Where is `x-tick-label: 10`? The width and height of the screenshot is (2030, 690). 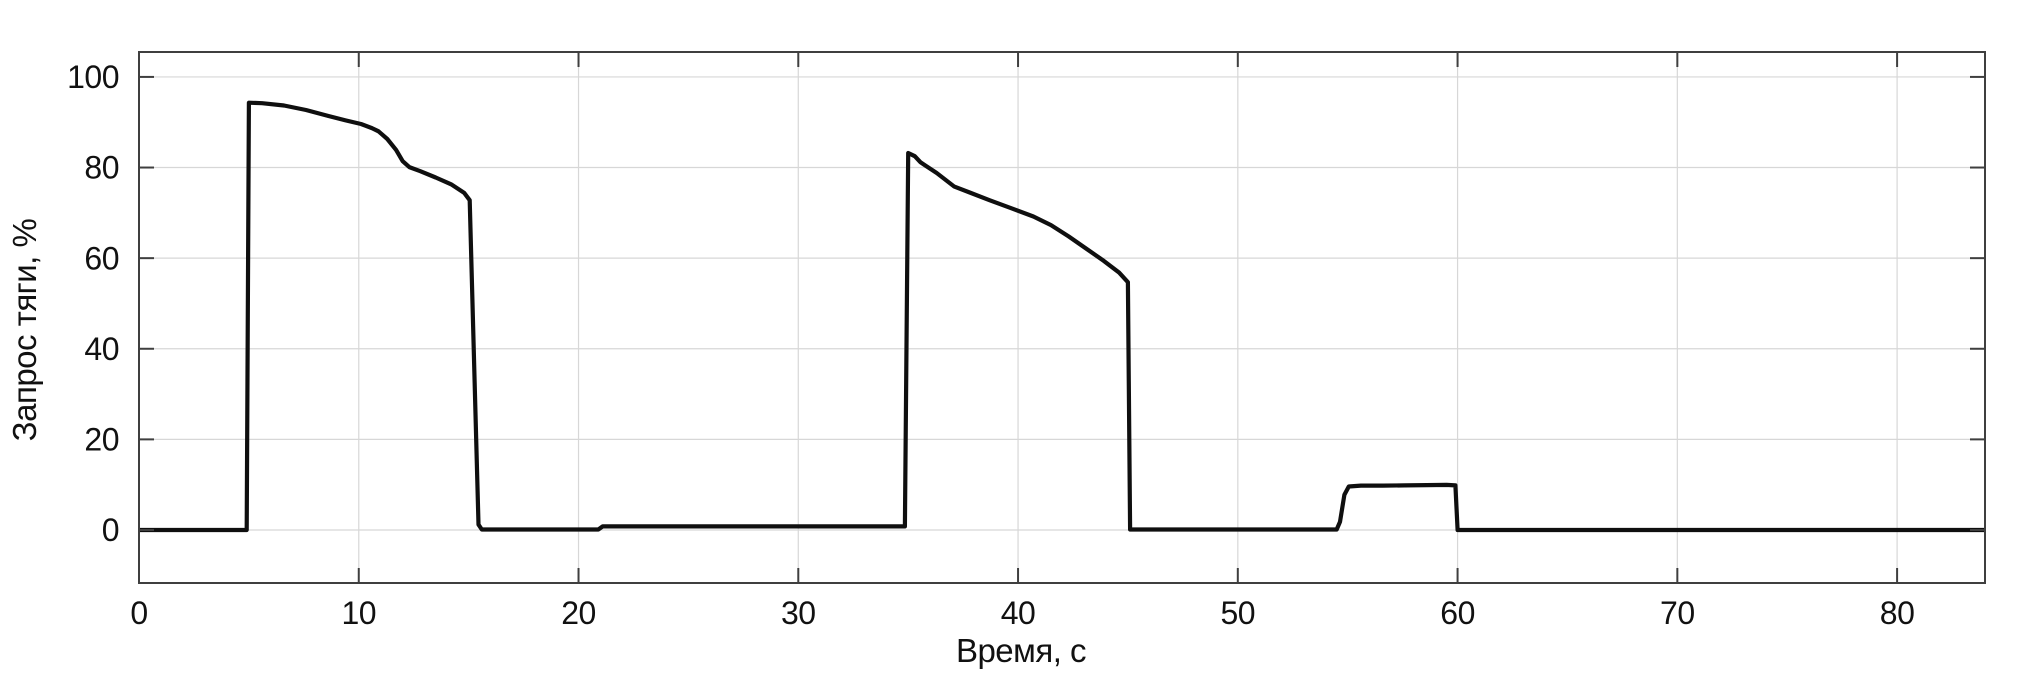
x-tick-label: 10 is located at coordinates (358, 613).